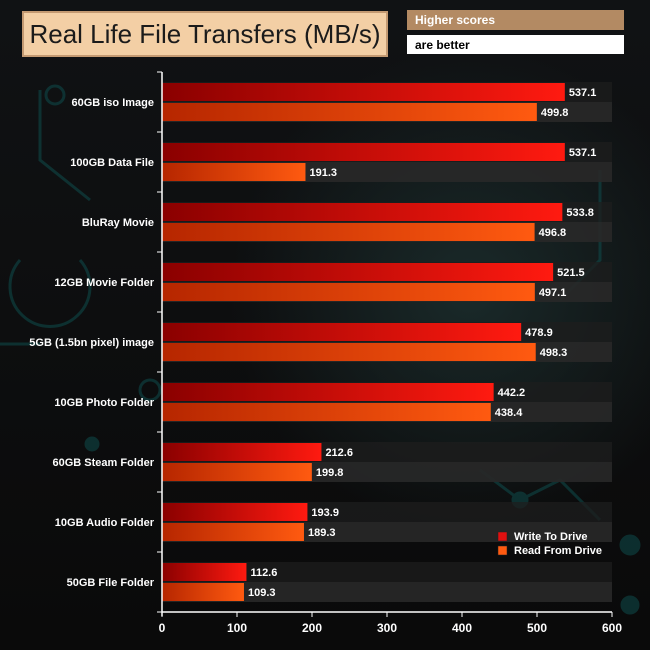 The image size is (650, 650). I want to click on read-value-label: 199.8, so click(330, 473).